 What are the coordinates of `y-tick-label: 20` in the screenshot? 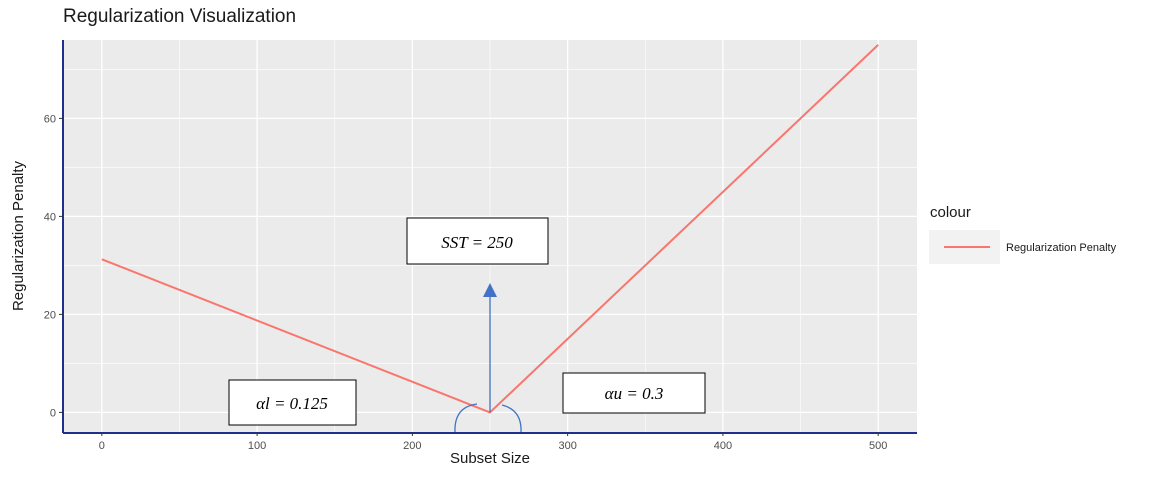 It's located at (50, 315).